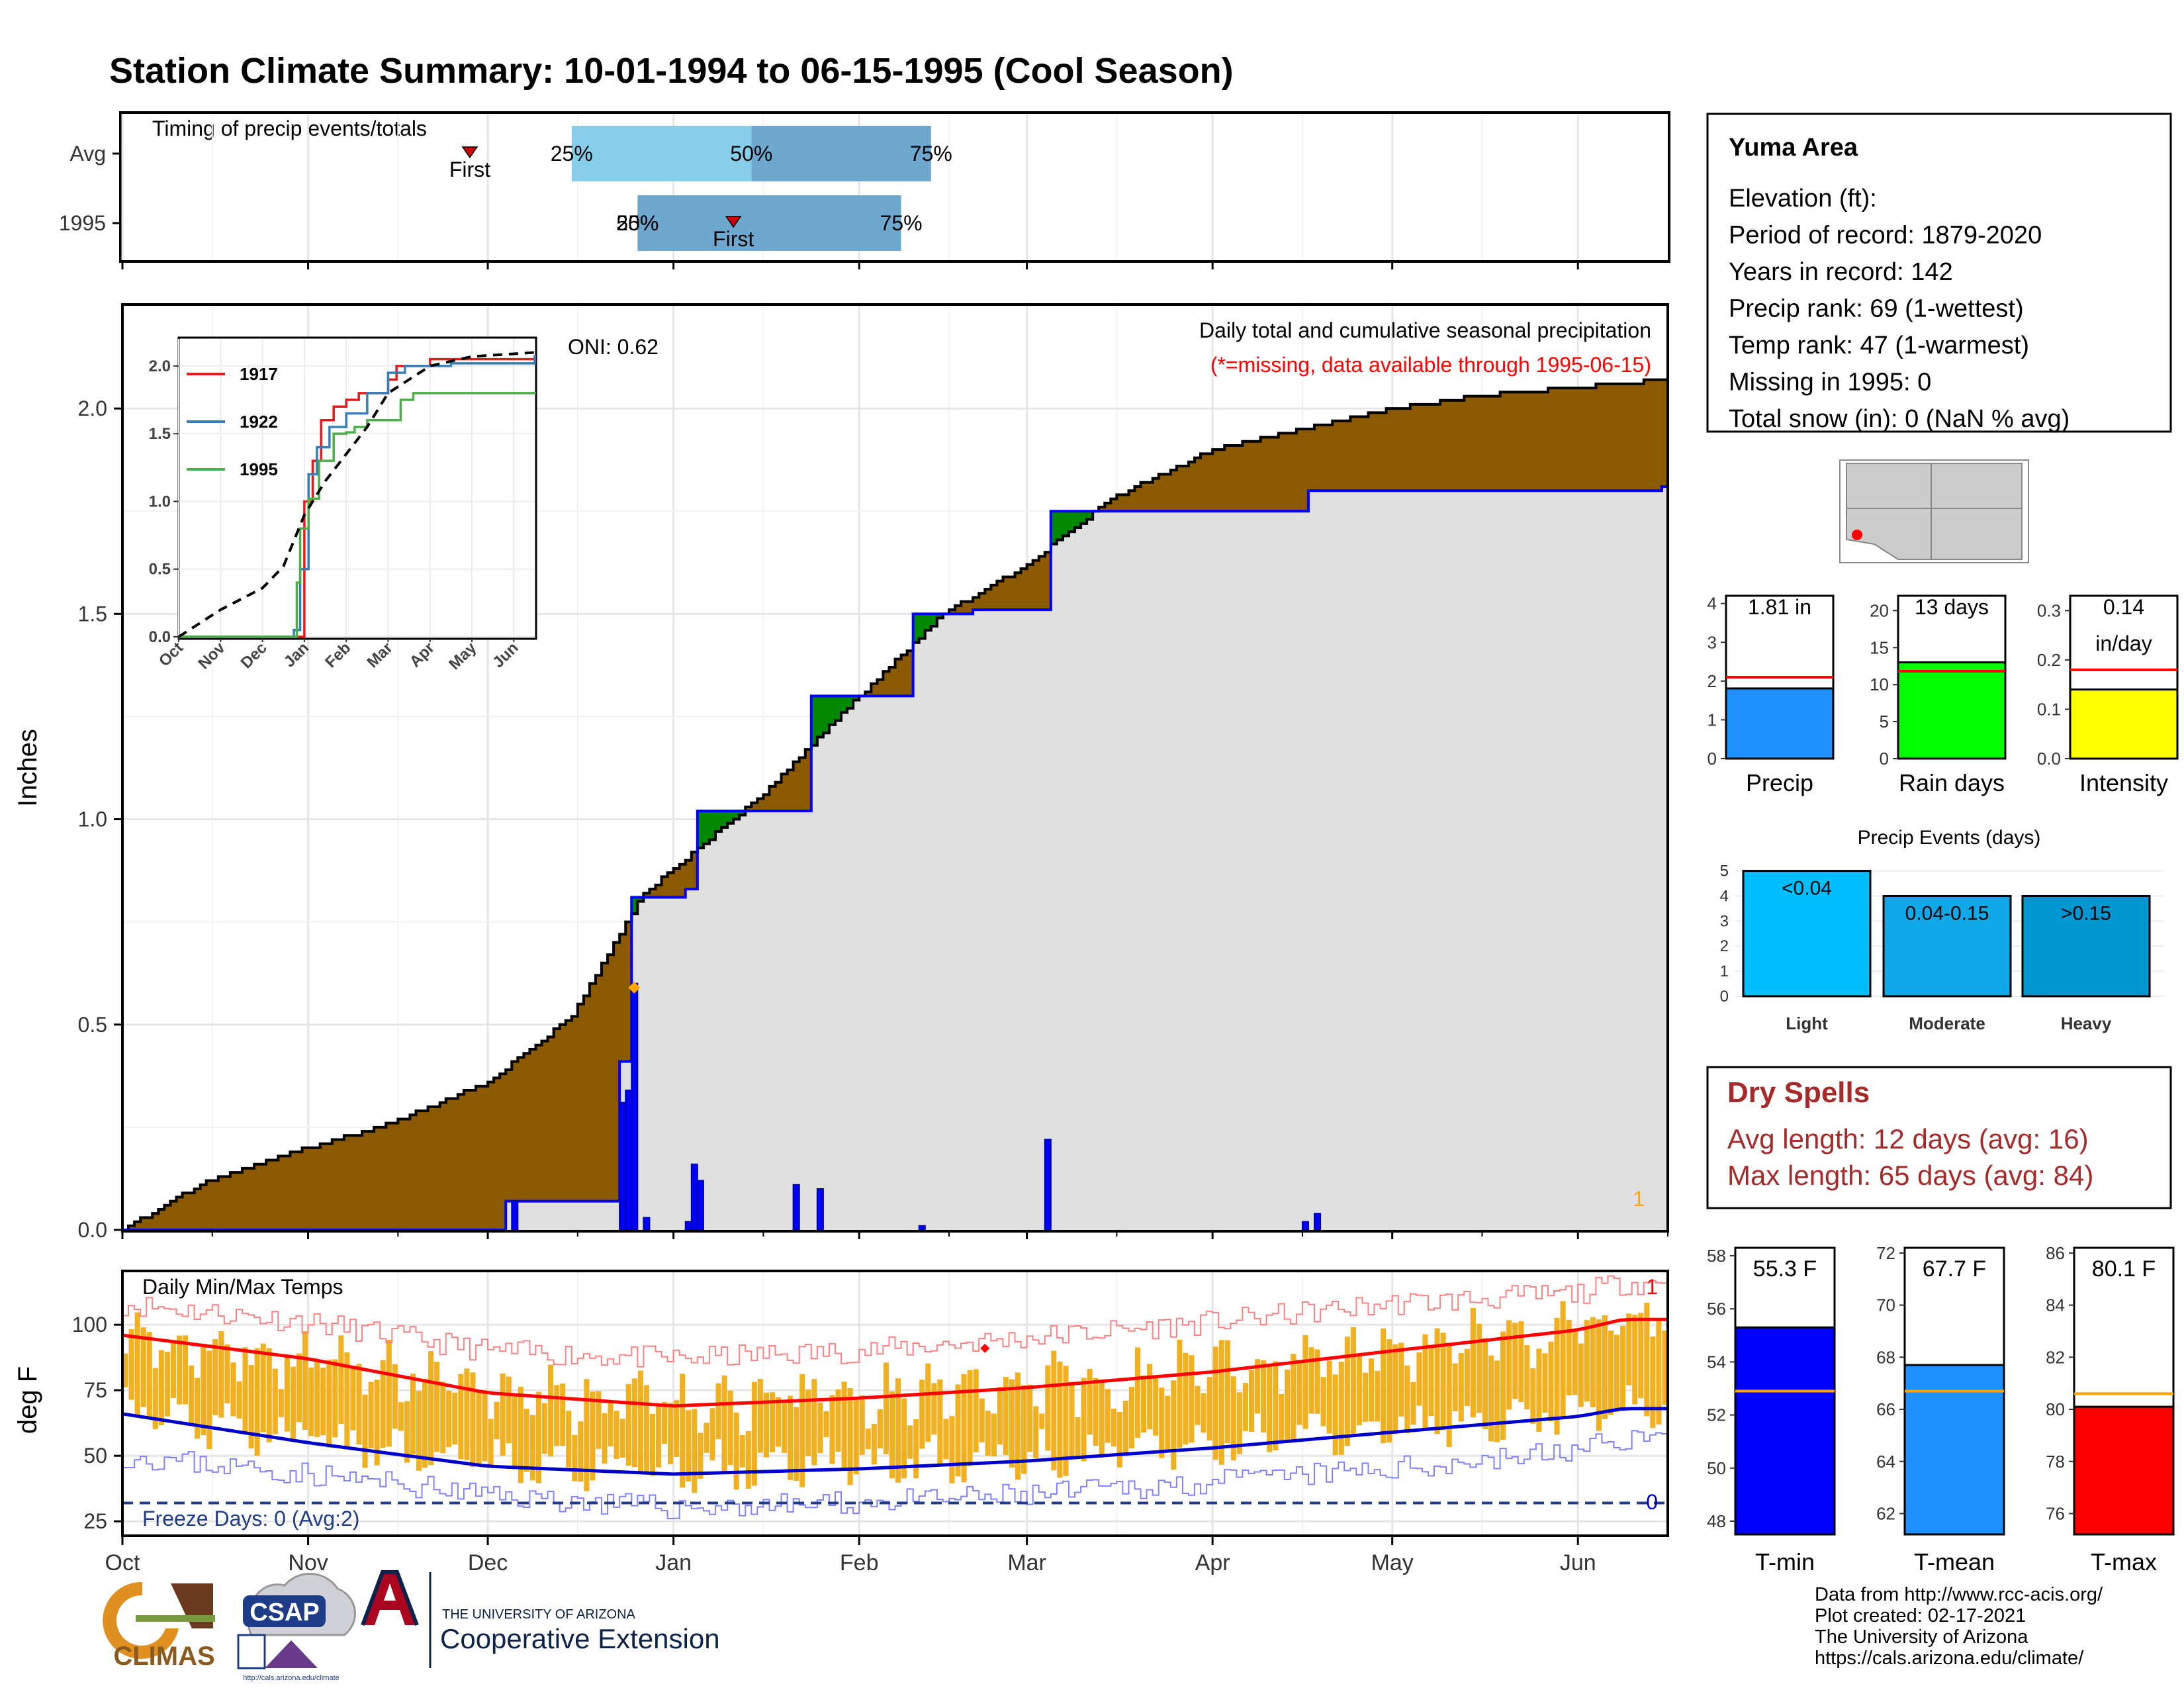 The height and width of the screenshot is (1688, 2184). Describe the element at coordinates (572, 153) in the screenshot. I see `q25-label: 25%` at that location.